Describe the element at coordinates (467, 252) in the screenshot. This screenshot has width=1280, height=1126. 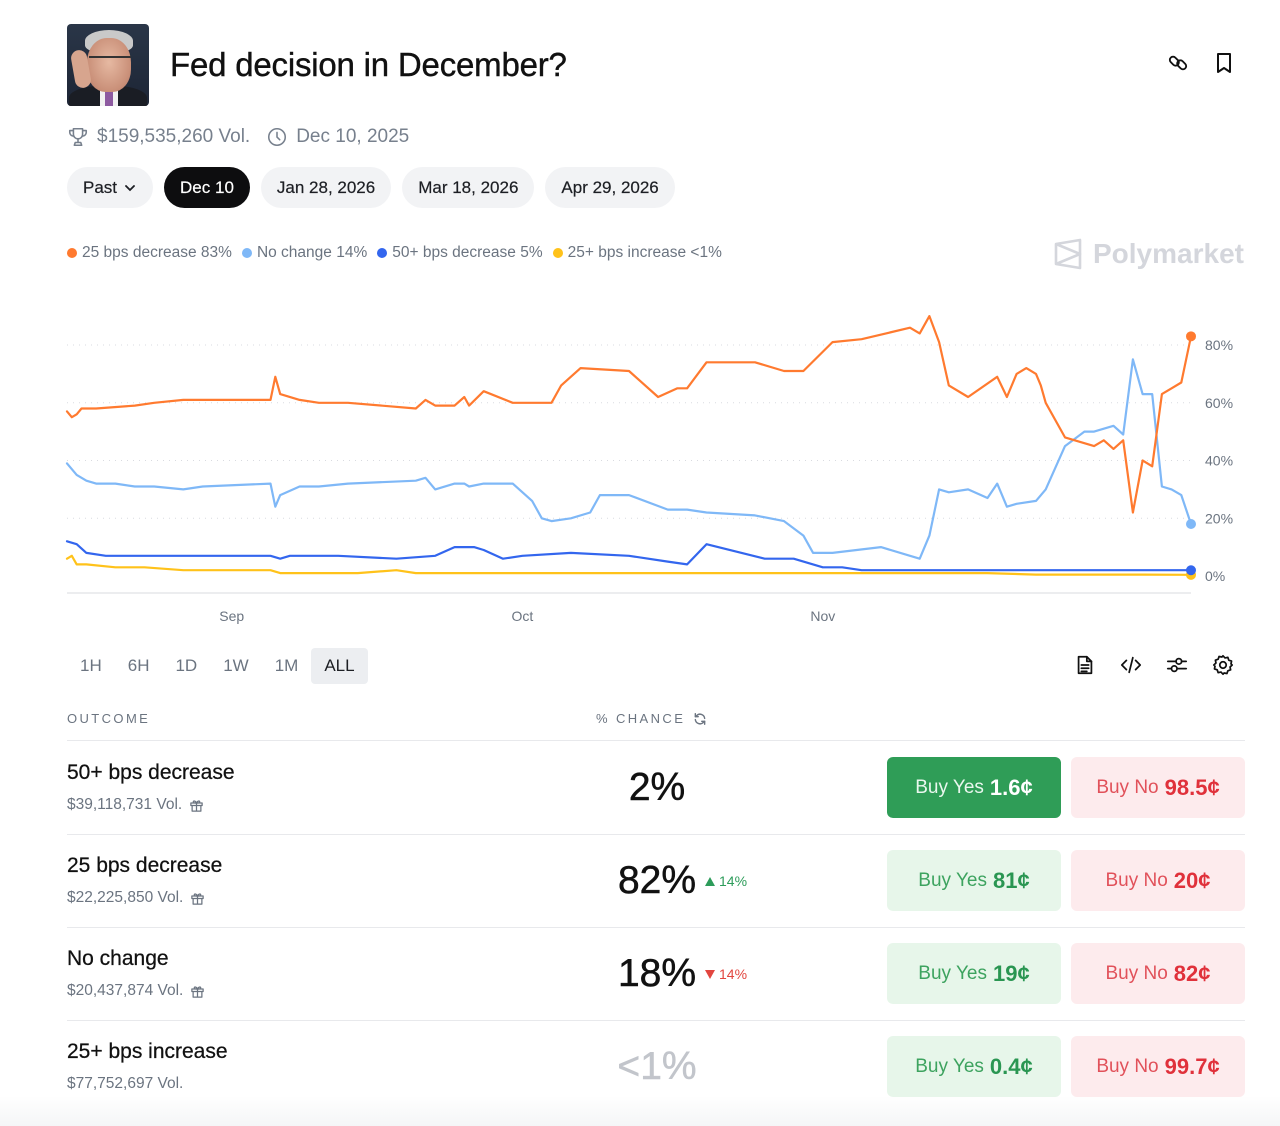
I see `legend-label: 50+ bps decrease 5%` at that location.